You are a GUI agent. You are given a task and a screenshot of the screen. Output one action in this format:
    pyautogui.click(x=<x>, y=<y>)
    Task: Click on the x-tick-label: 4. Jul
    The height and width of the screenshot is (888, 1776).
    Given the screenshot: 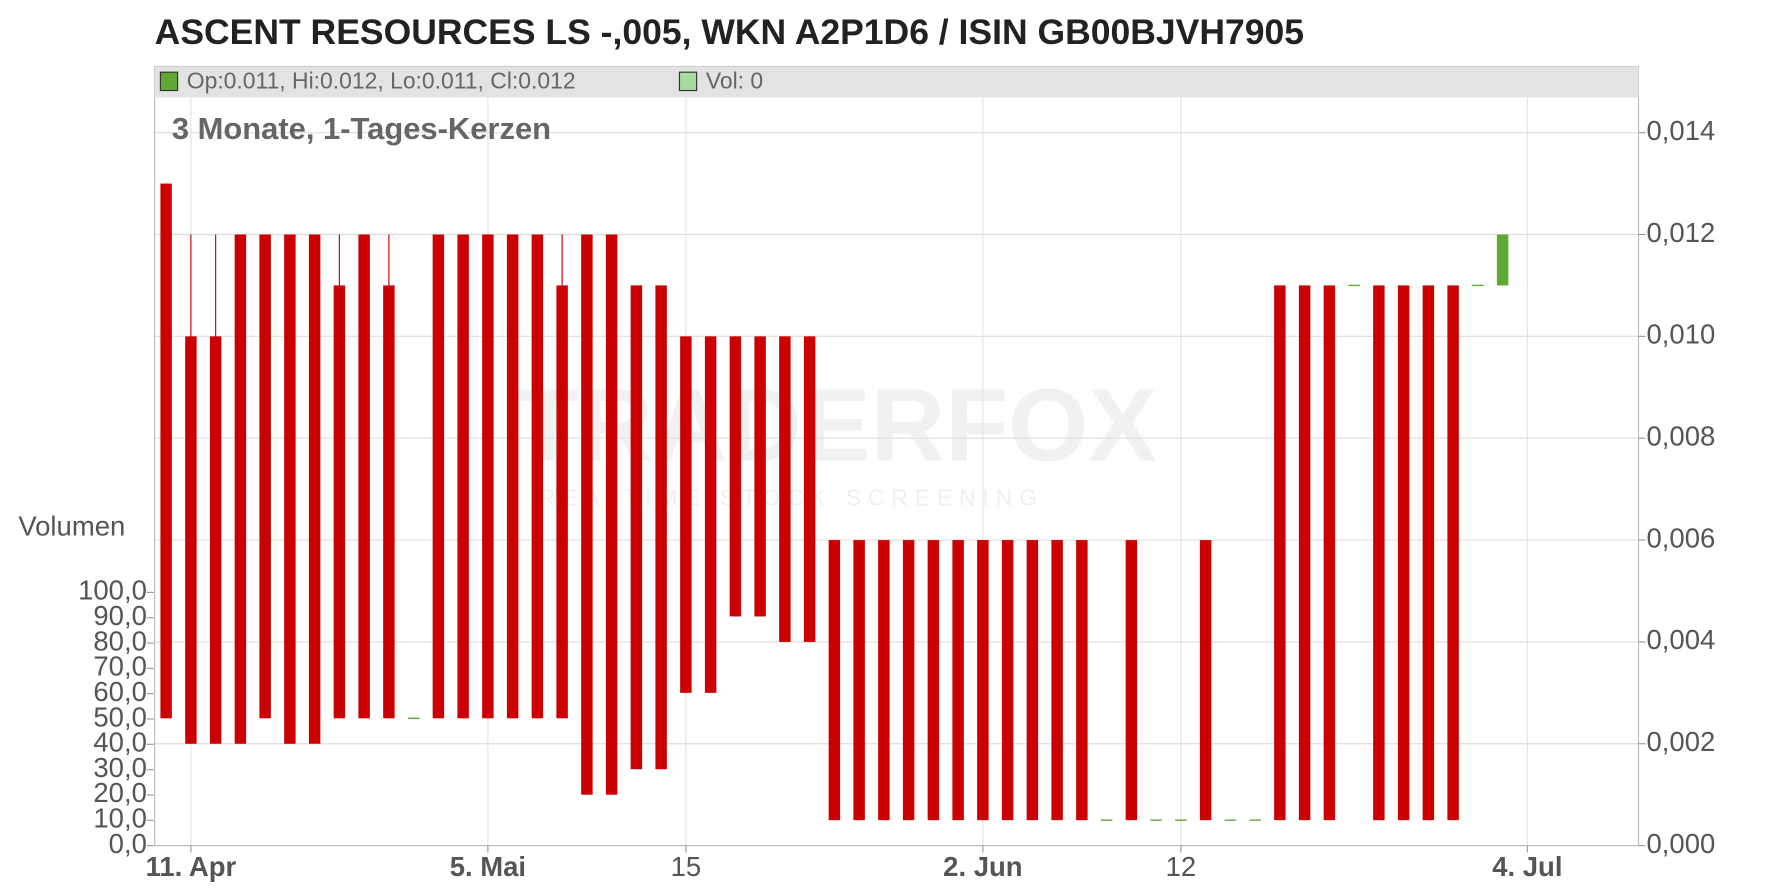 What is the action you would take?
    pyautogui.click(x=1527, y=866)
    